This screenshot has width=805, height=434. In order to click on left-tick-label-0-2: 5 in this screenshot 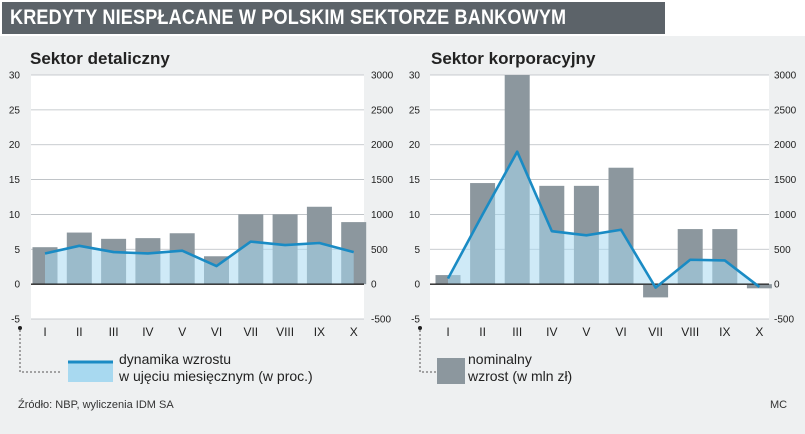, I will do `click(17, 250)`.